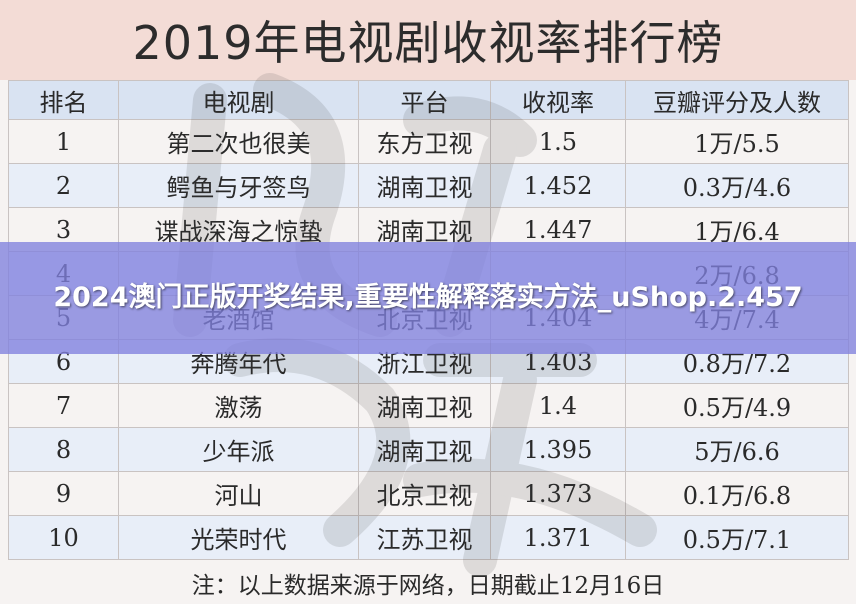 The image size is (856, 604). What do you see at coordinates (558, 537) in the screenshot?
I see `cell-rating: 1.371` at bounding box center [558, 537].